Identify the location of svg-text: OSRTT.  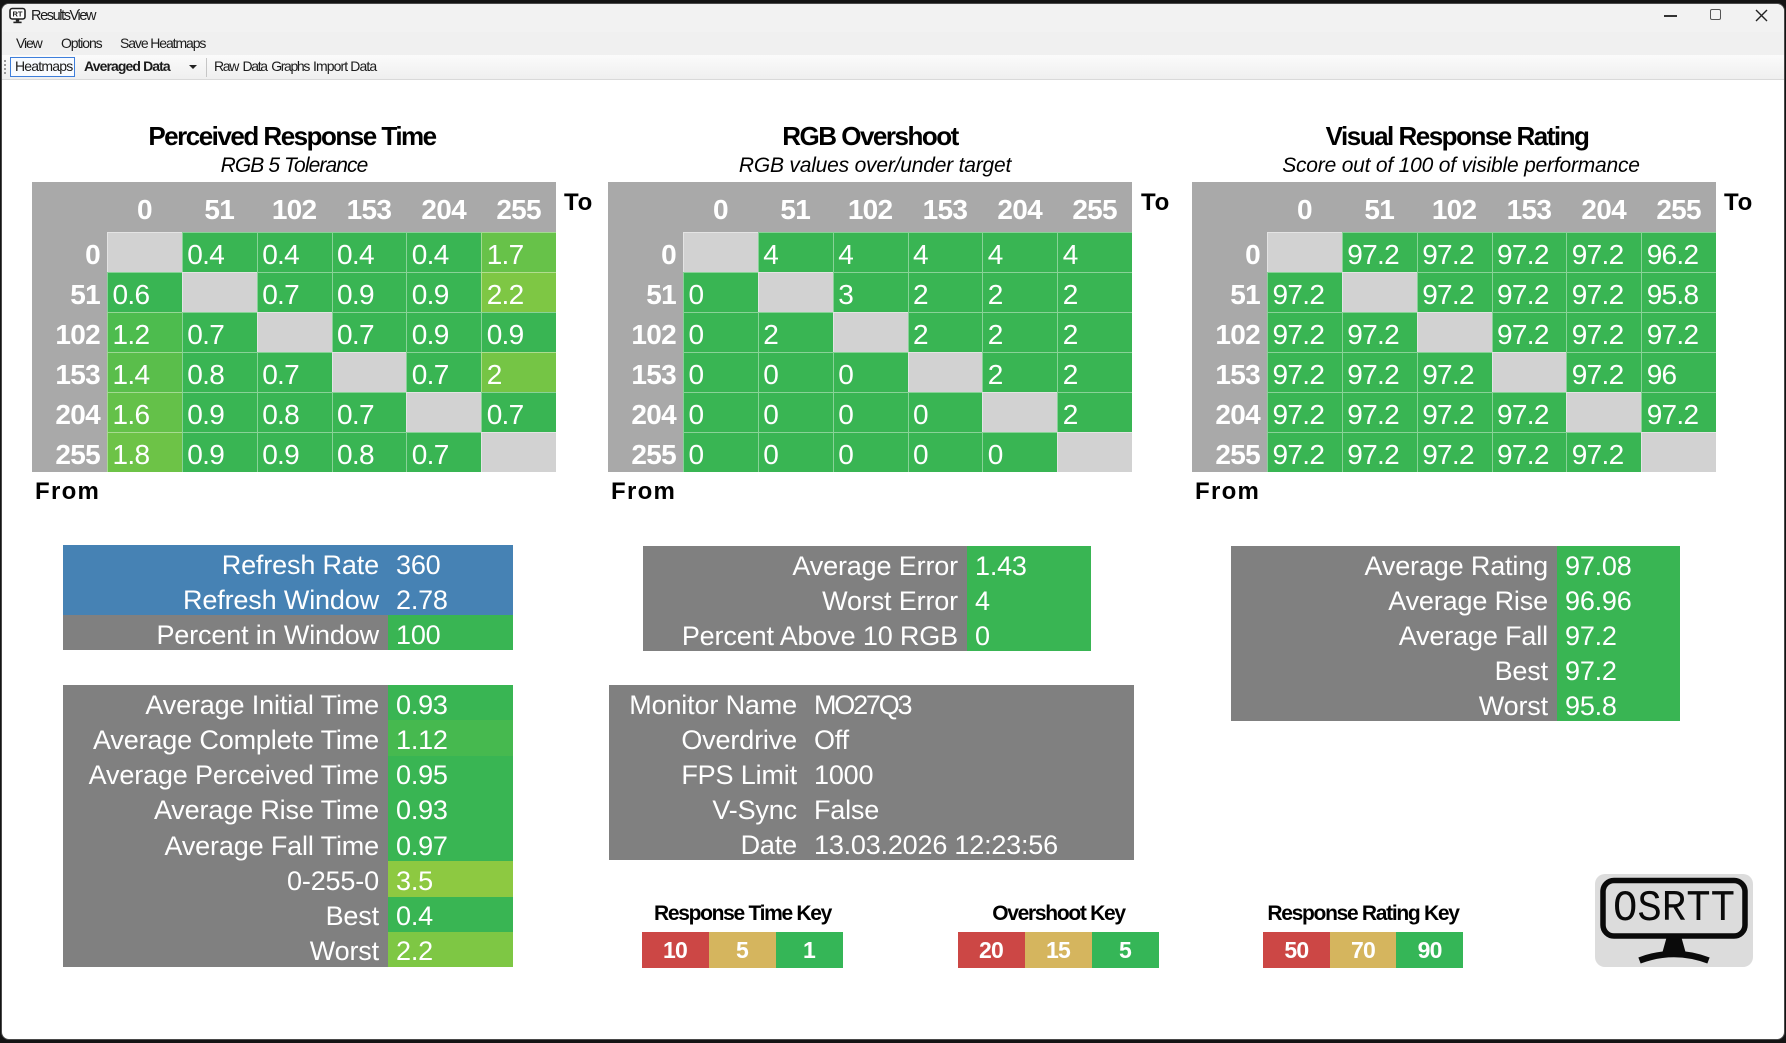
(1674, 909).